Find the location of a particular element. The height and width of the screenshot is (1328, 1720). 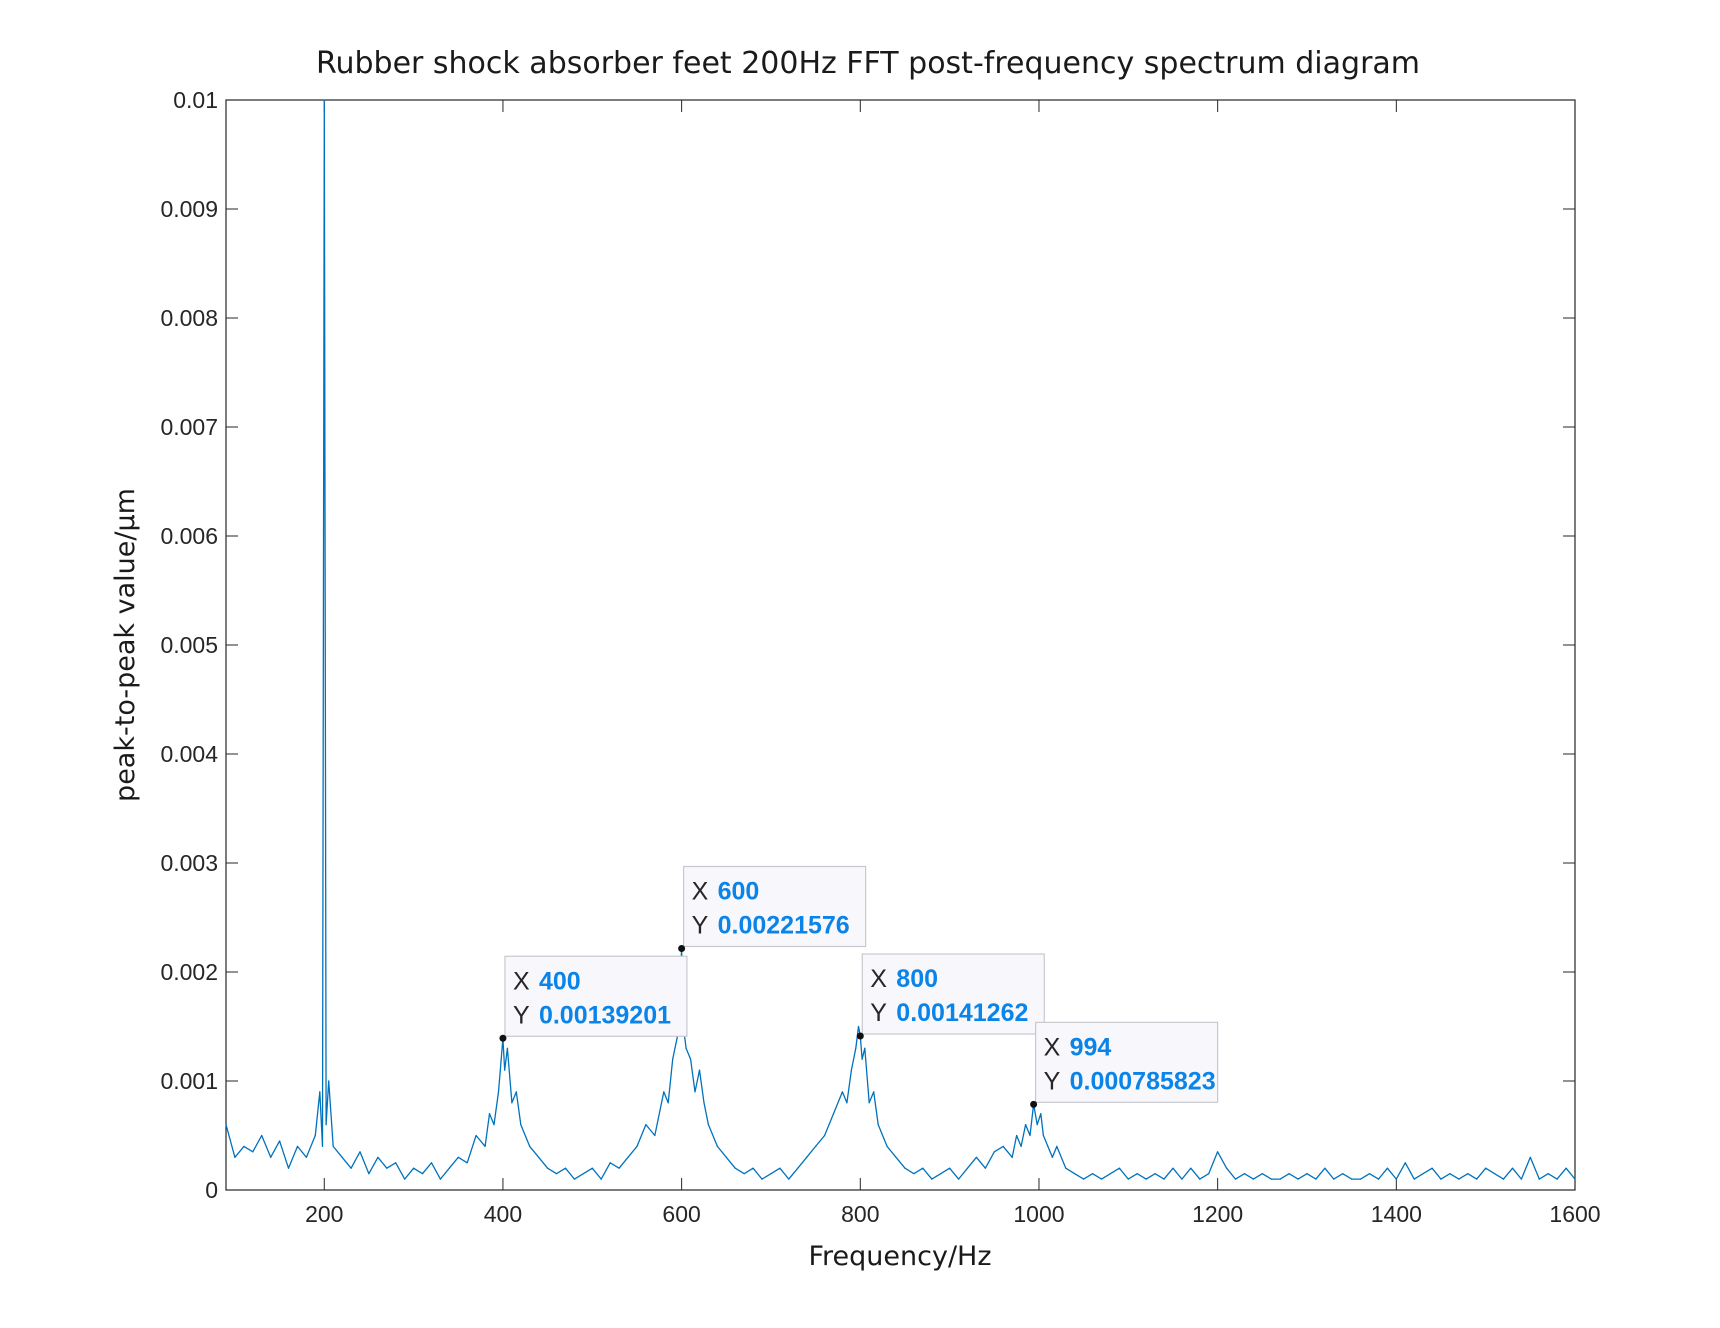

x-tick-label: 1400 is located at coordinates (1396, 1214).